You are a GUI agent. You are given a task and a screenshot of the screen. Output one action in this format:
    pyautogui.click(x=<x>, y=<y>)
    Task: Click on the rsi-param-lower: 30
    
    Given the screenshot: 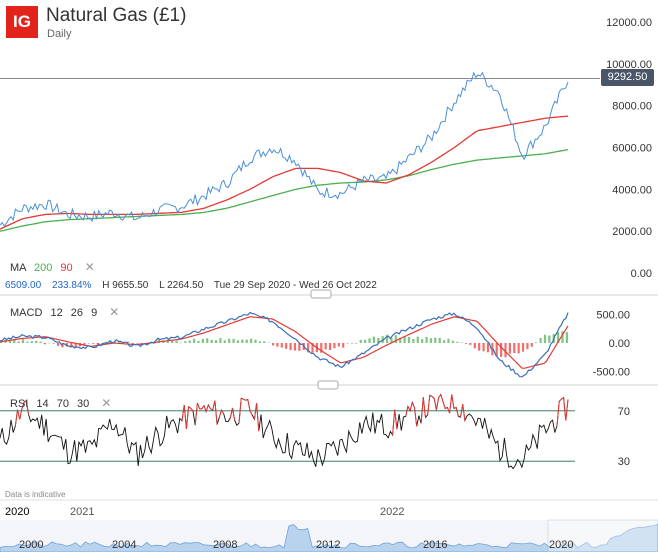 What is the action you would take?
    pyautogui.click(x=83, y=404)
    